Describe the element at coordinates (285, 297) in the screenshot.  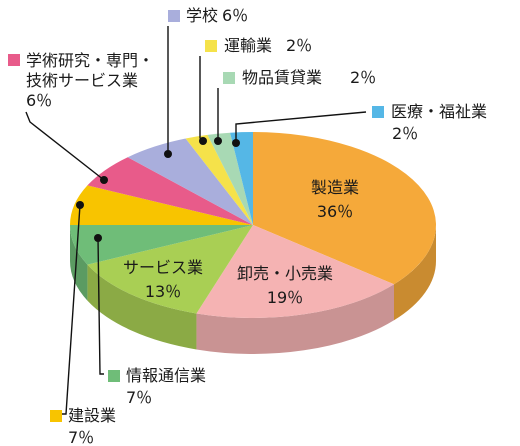
I see `slice-pct-wholesale-retail: 19％` at that location.